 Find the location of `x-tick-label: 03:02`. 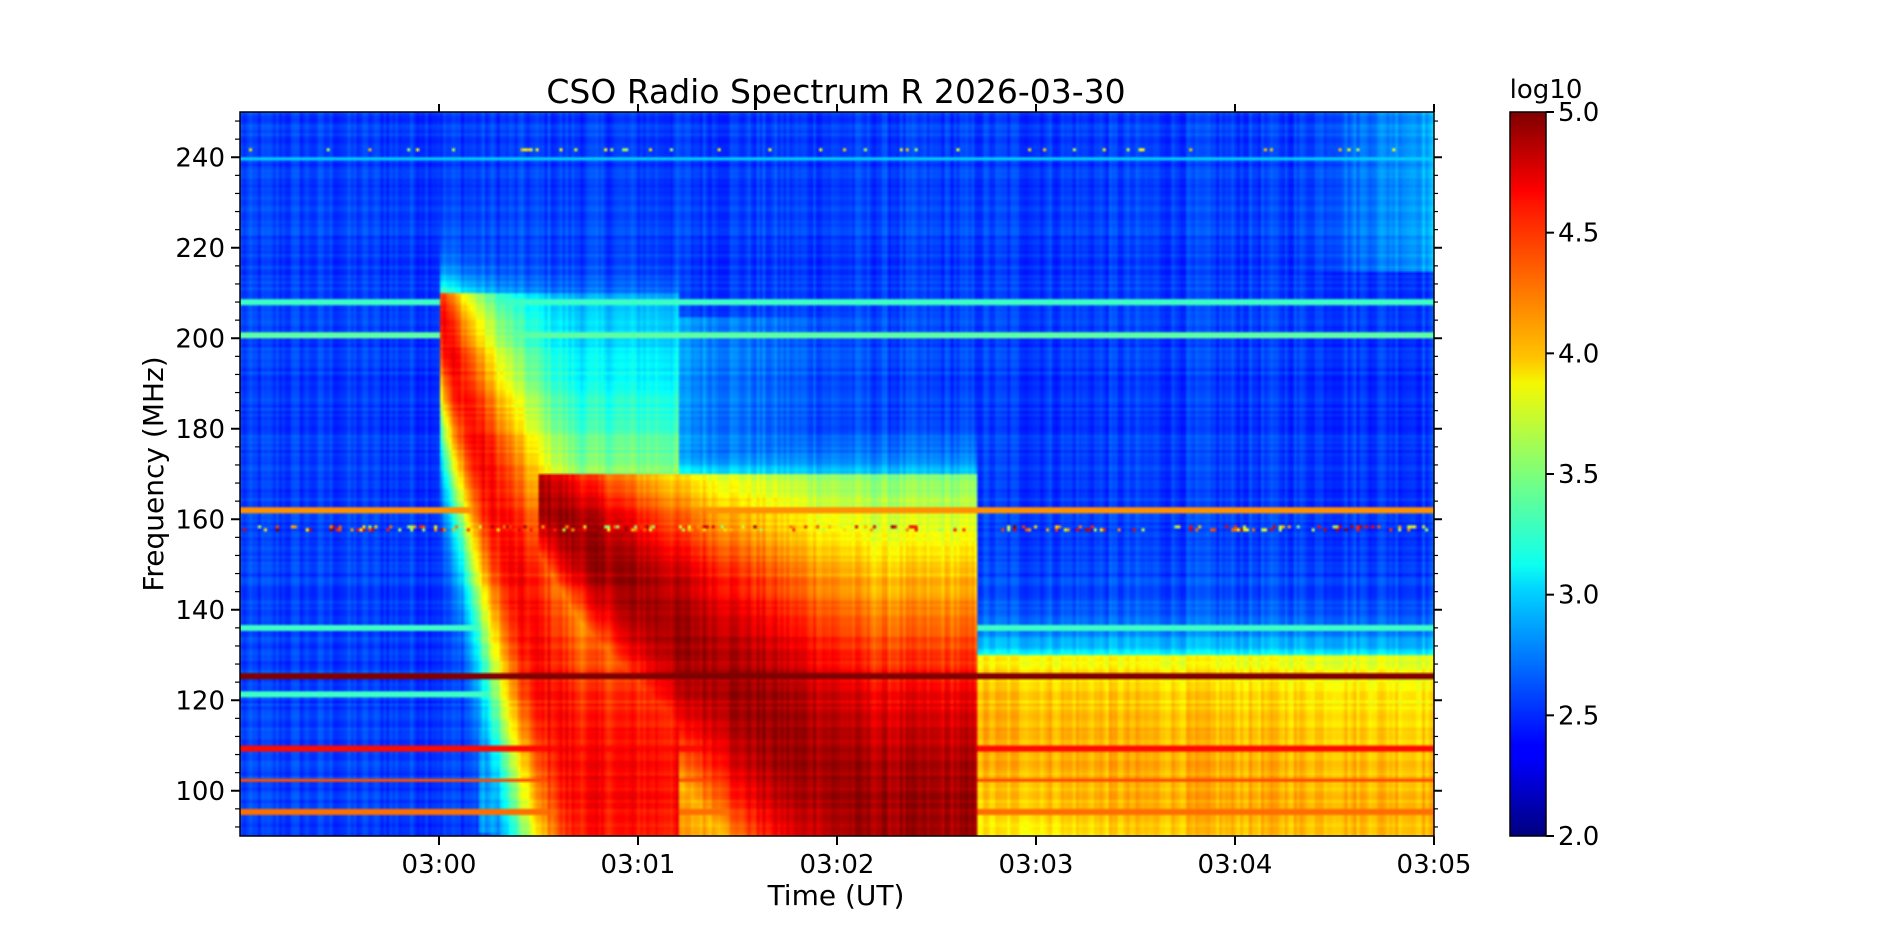

x-tick-label: 03:02 is located at coordinates (837, 865).